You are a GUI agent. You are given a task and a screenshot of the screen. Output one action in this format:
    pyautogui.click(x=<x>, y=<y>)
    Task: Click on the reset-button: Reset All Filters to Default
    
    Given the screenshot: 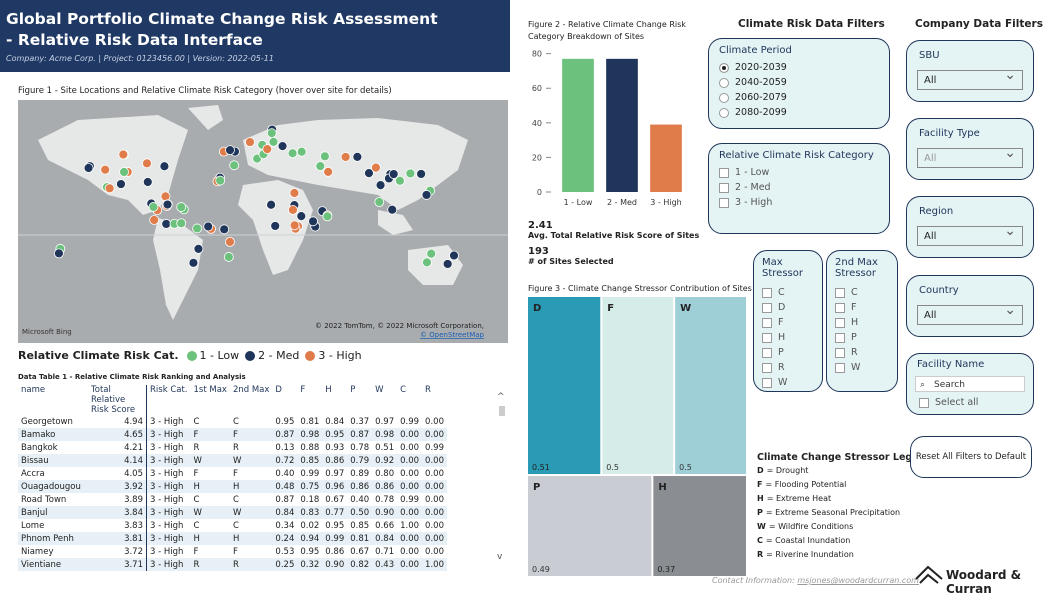 What is the action you would take?
    pyautogui.click(x=971, y=457)
    